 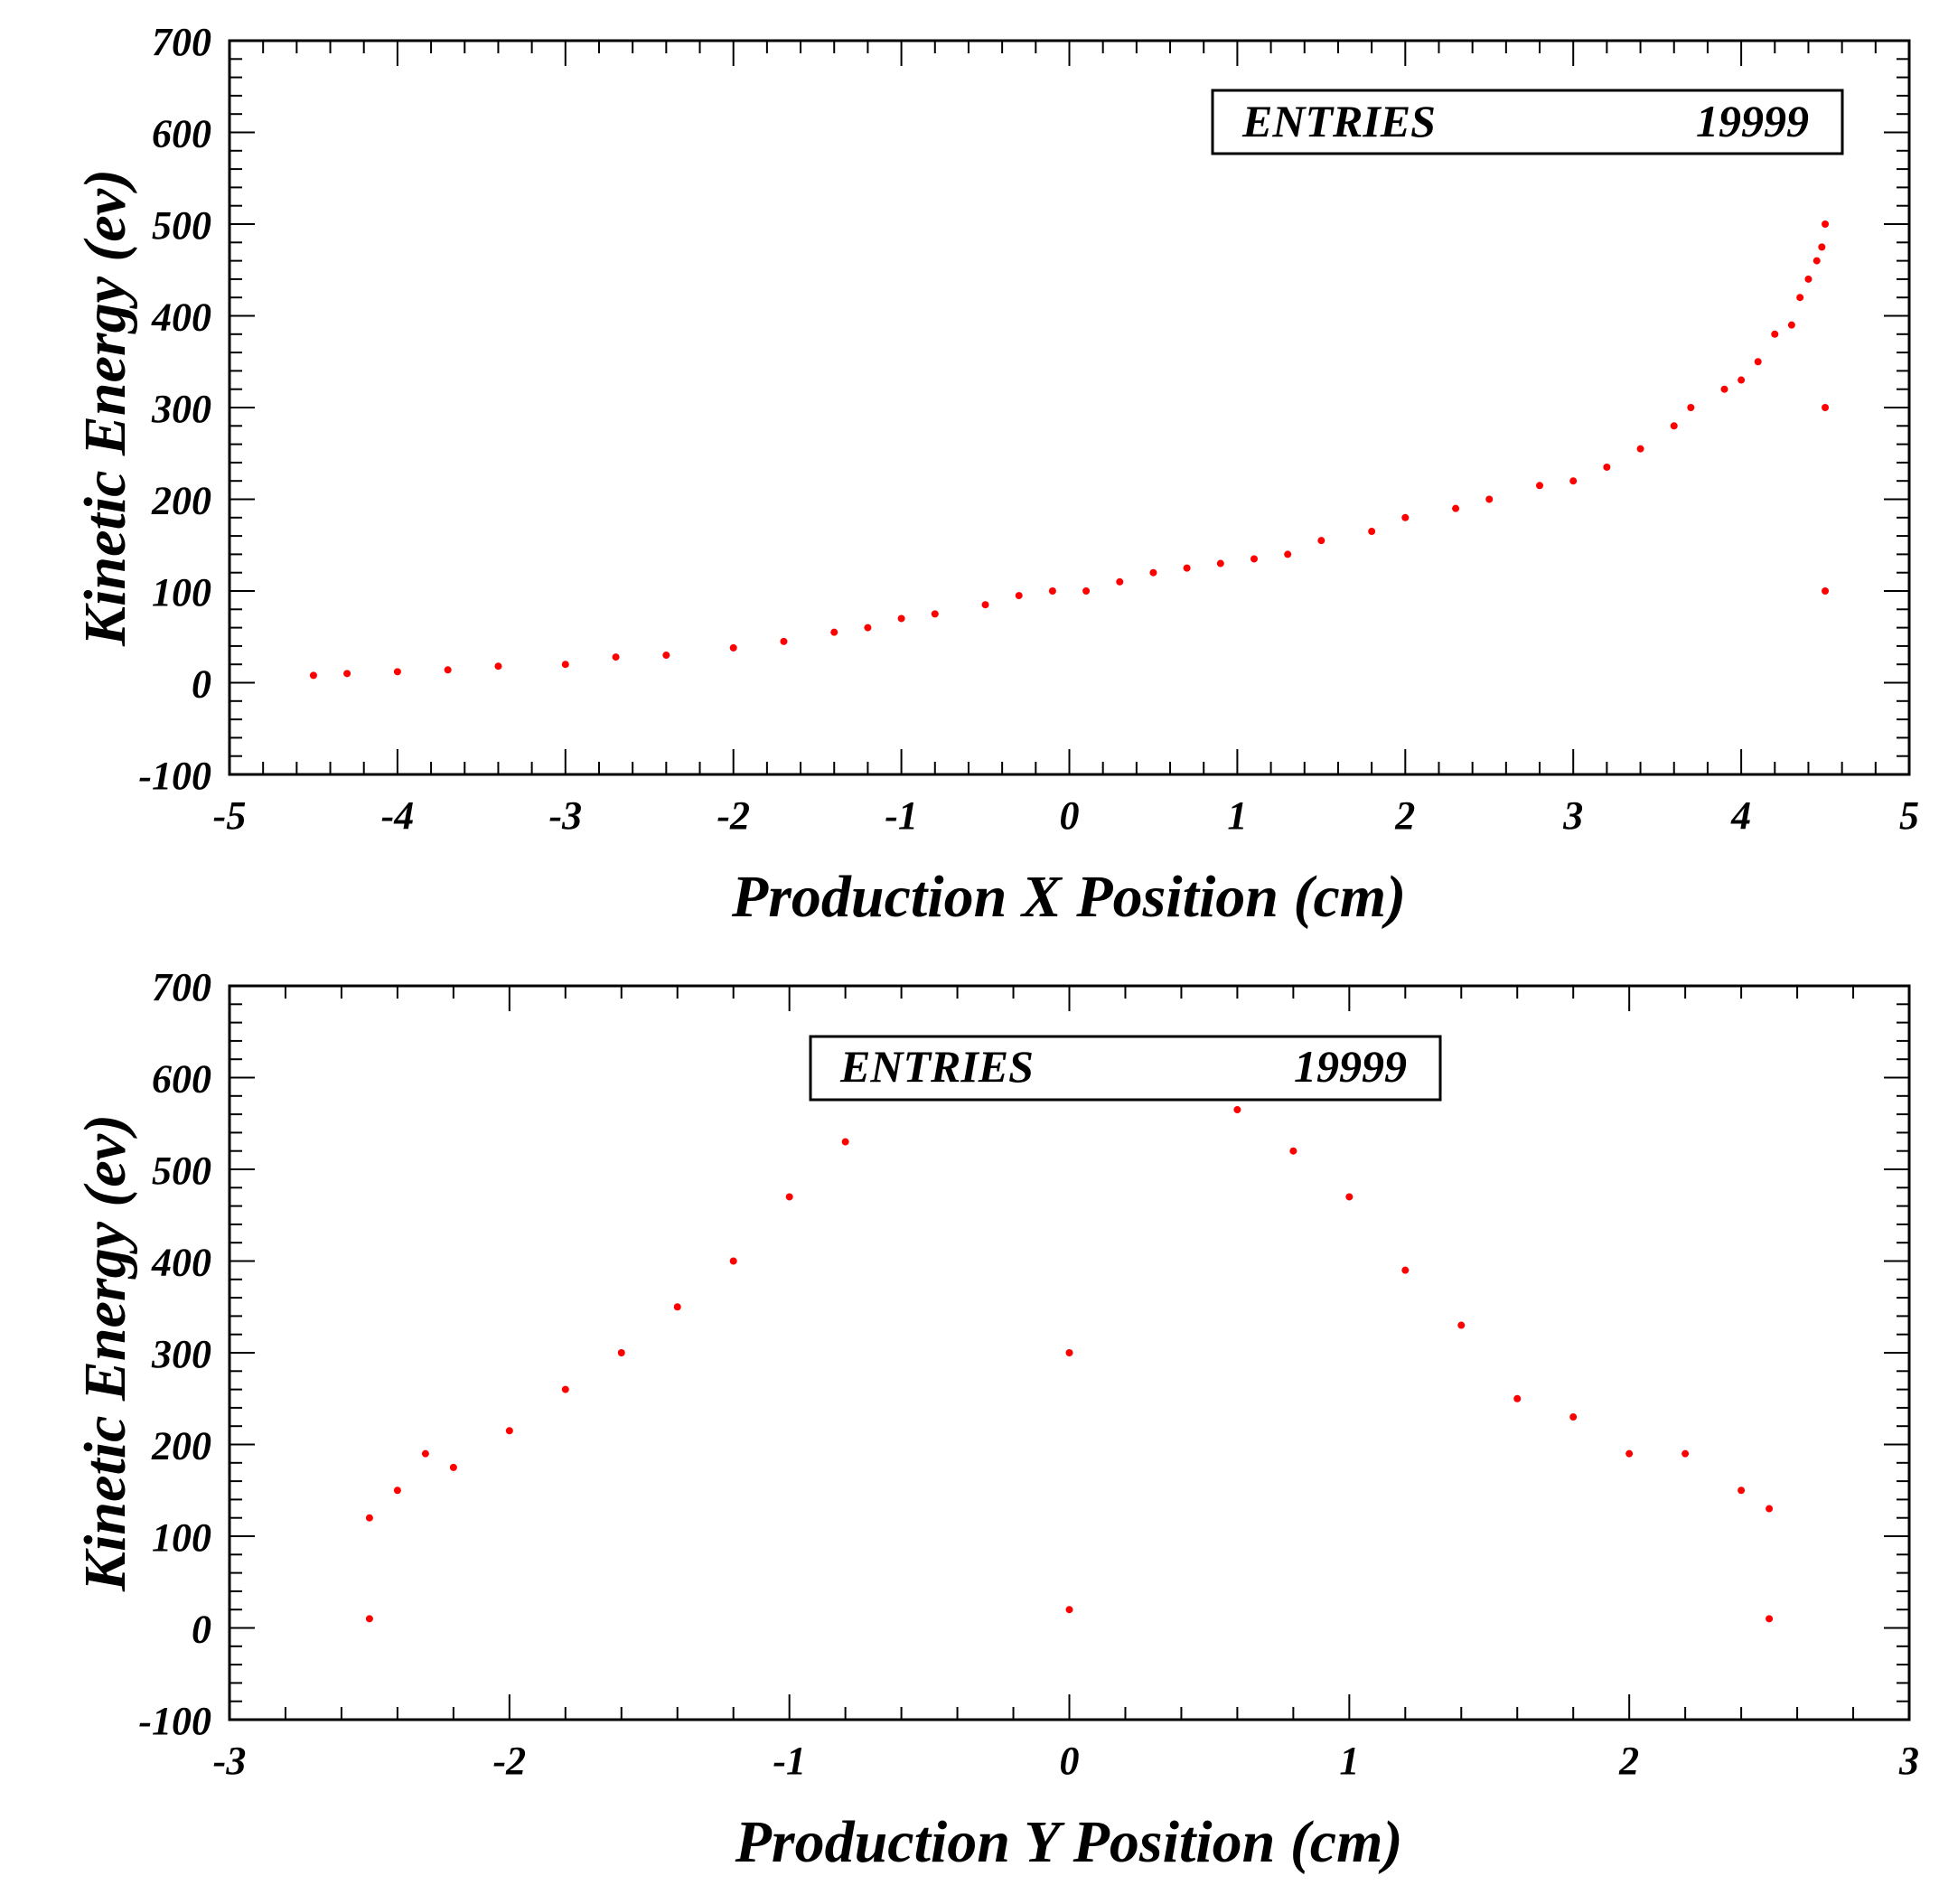 What do you see at coordinates (181, 317) in the screenshot?
I see `y-tick-label: 400` at bounding box center [181, 317].